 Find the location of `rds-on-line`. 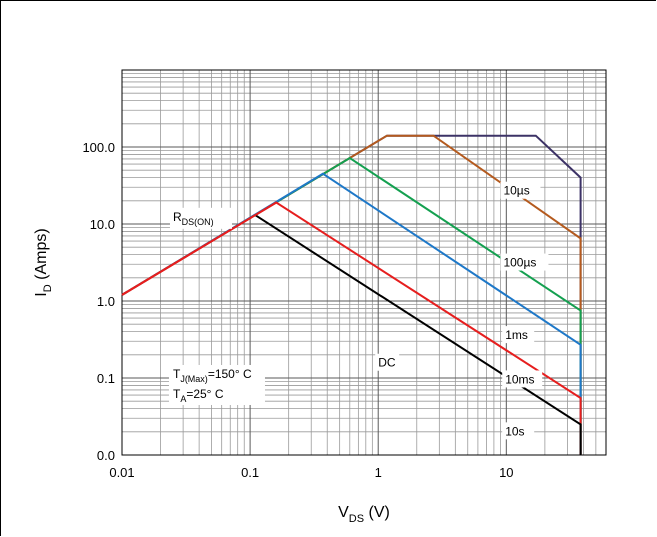

rds-on-line is located at coordinates (199, 248).